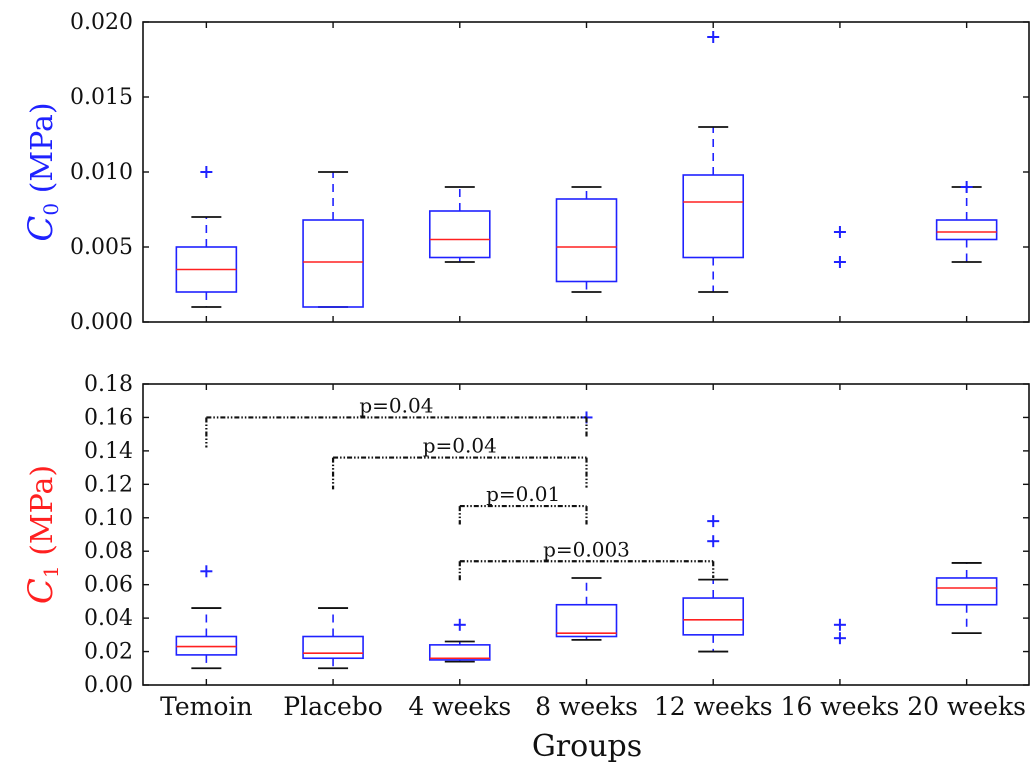 The image size is (1031, 772). What do you see at coordinates (523, 494) in the screenshot?
I see `p-value-label: p=0.01` at bounding box center [523, 494].